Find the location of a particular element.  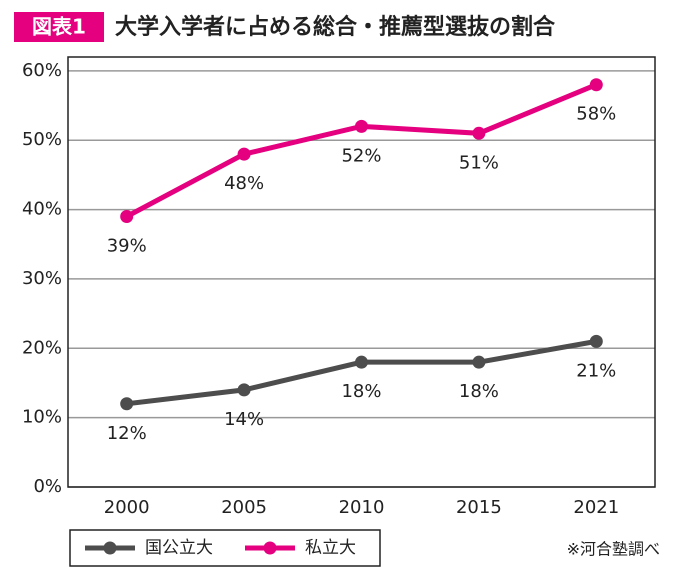

value-label: 12% is located at coordinates (127, 433).